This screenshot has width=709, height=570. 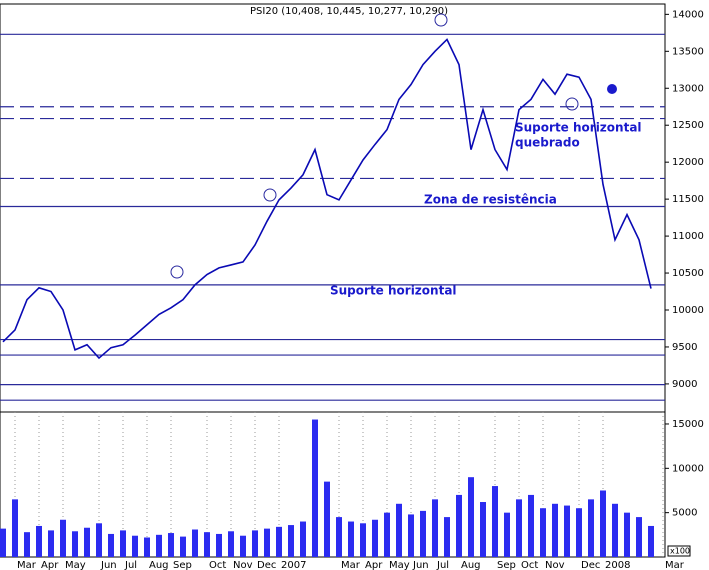 What do you see at coordinates (688, 424) in the screenshot?
I see `y-tick-label: 15000` at bounding box center [688, 424].